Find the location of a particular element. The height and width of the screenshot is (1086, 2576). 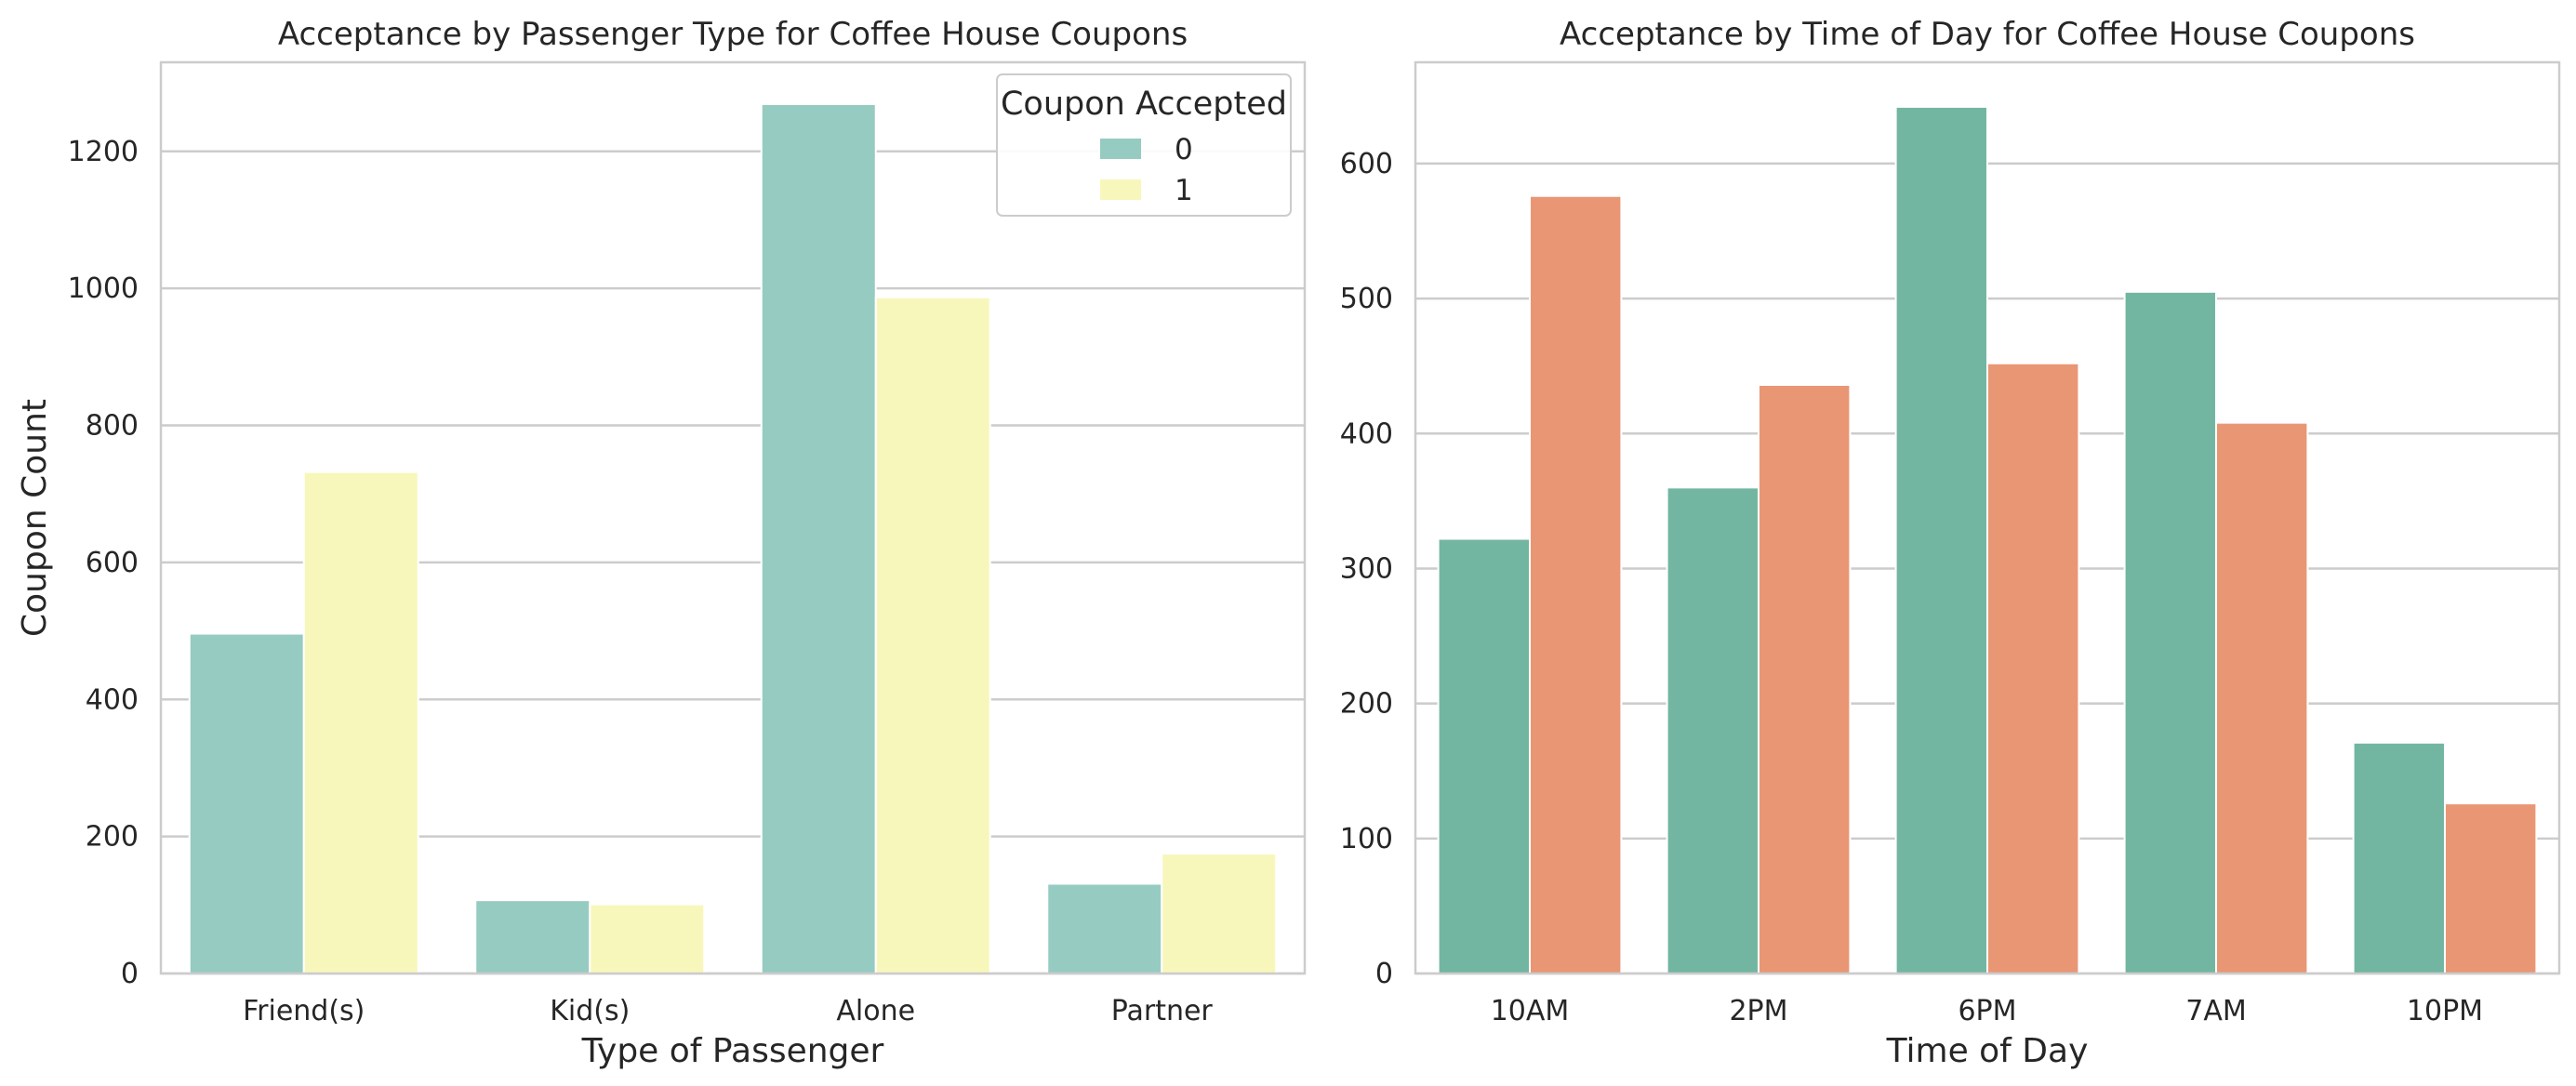

time-of-day-y-tick-label: 300 is located at coordinates (1366, 568).